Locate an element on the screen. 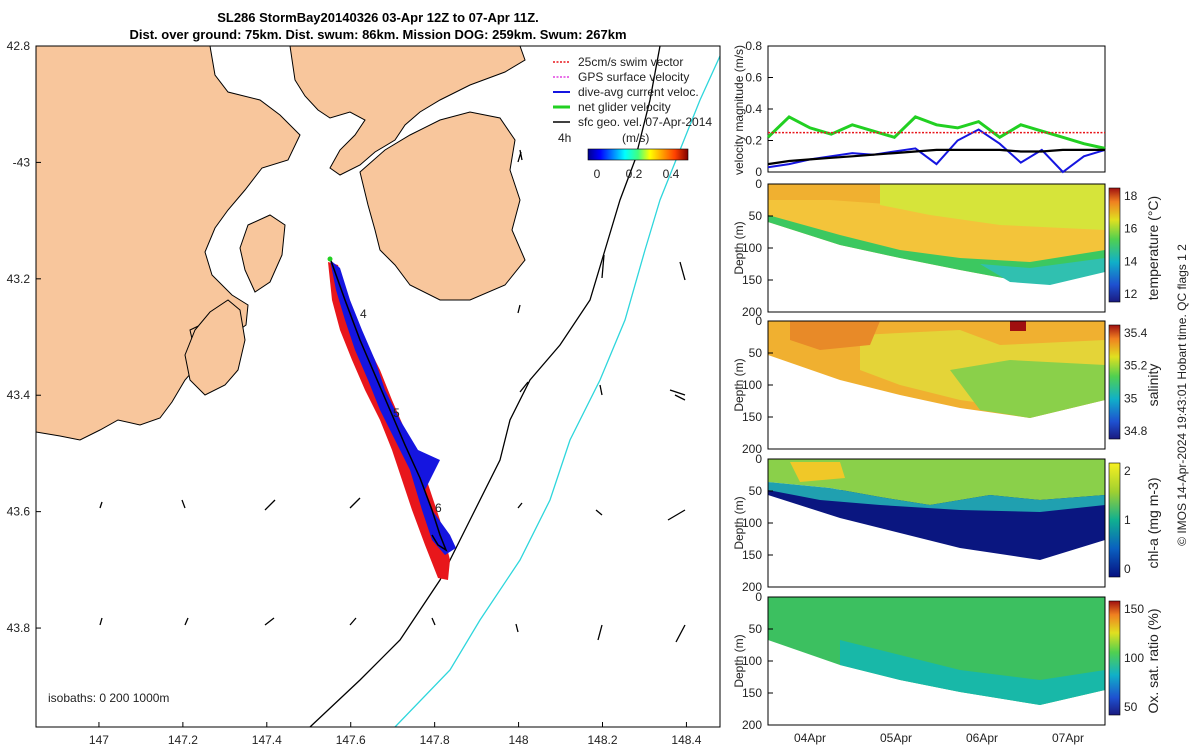  track-line is located at coordinates (388, 404).